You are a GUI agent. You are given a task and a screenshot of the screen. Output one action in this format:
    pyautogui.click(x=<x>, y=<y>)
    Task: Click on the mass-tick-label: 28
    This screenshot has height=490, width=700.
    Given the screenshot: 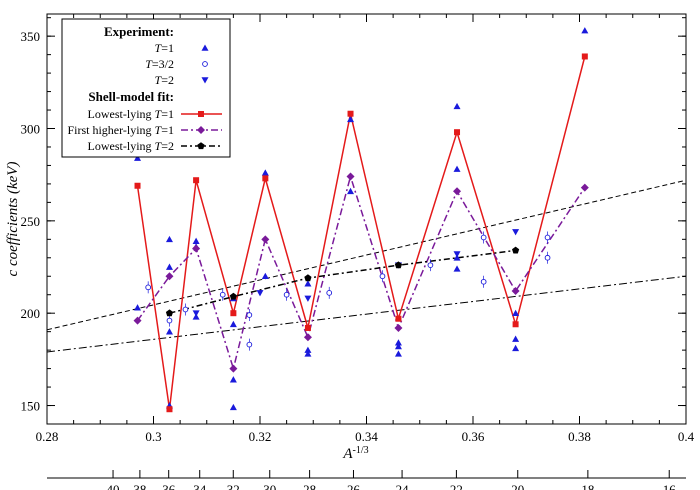 What is the action you would take?
    pyautogui.click(x=309, y=486)
    